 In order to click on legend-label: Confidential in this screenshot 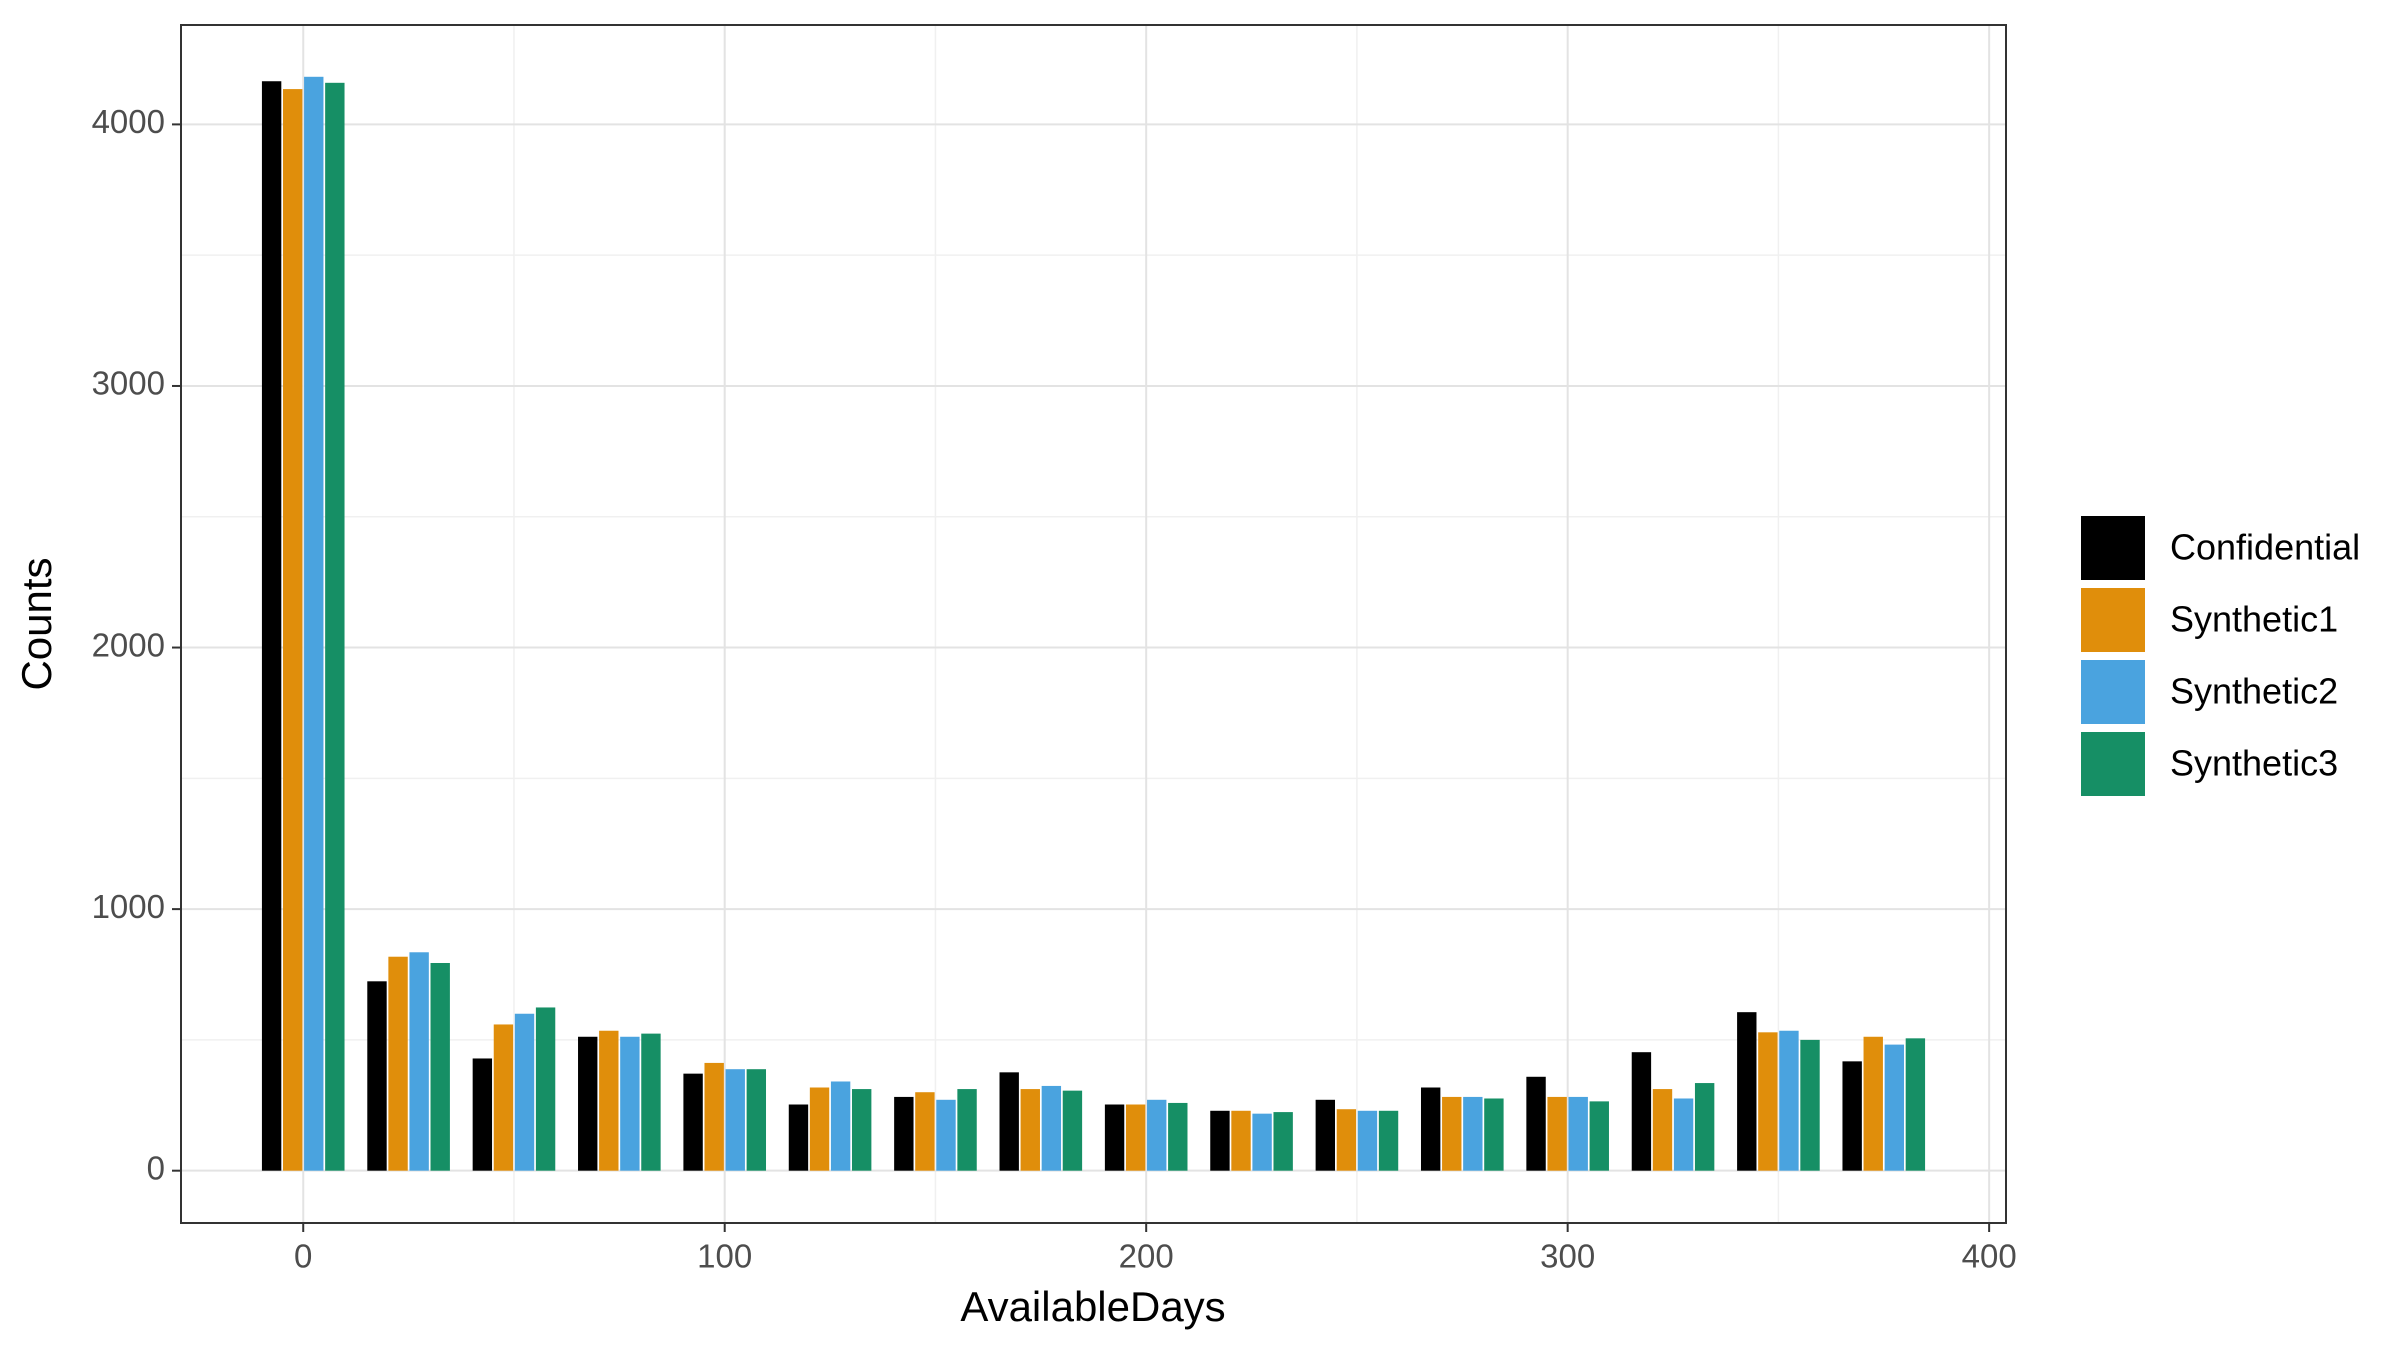, I will do `click(2265, 547)`.